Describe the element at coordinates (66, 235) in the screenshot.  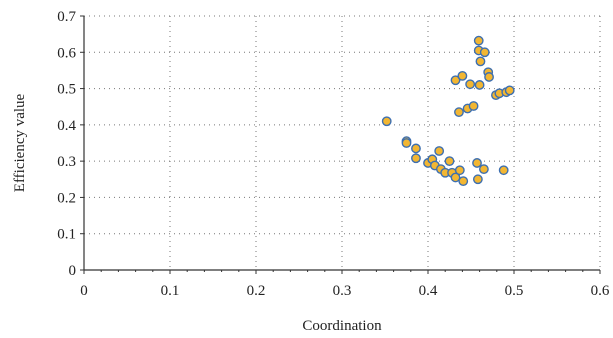
I see `y-tick-label: 0.1` at that location.